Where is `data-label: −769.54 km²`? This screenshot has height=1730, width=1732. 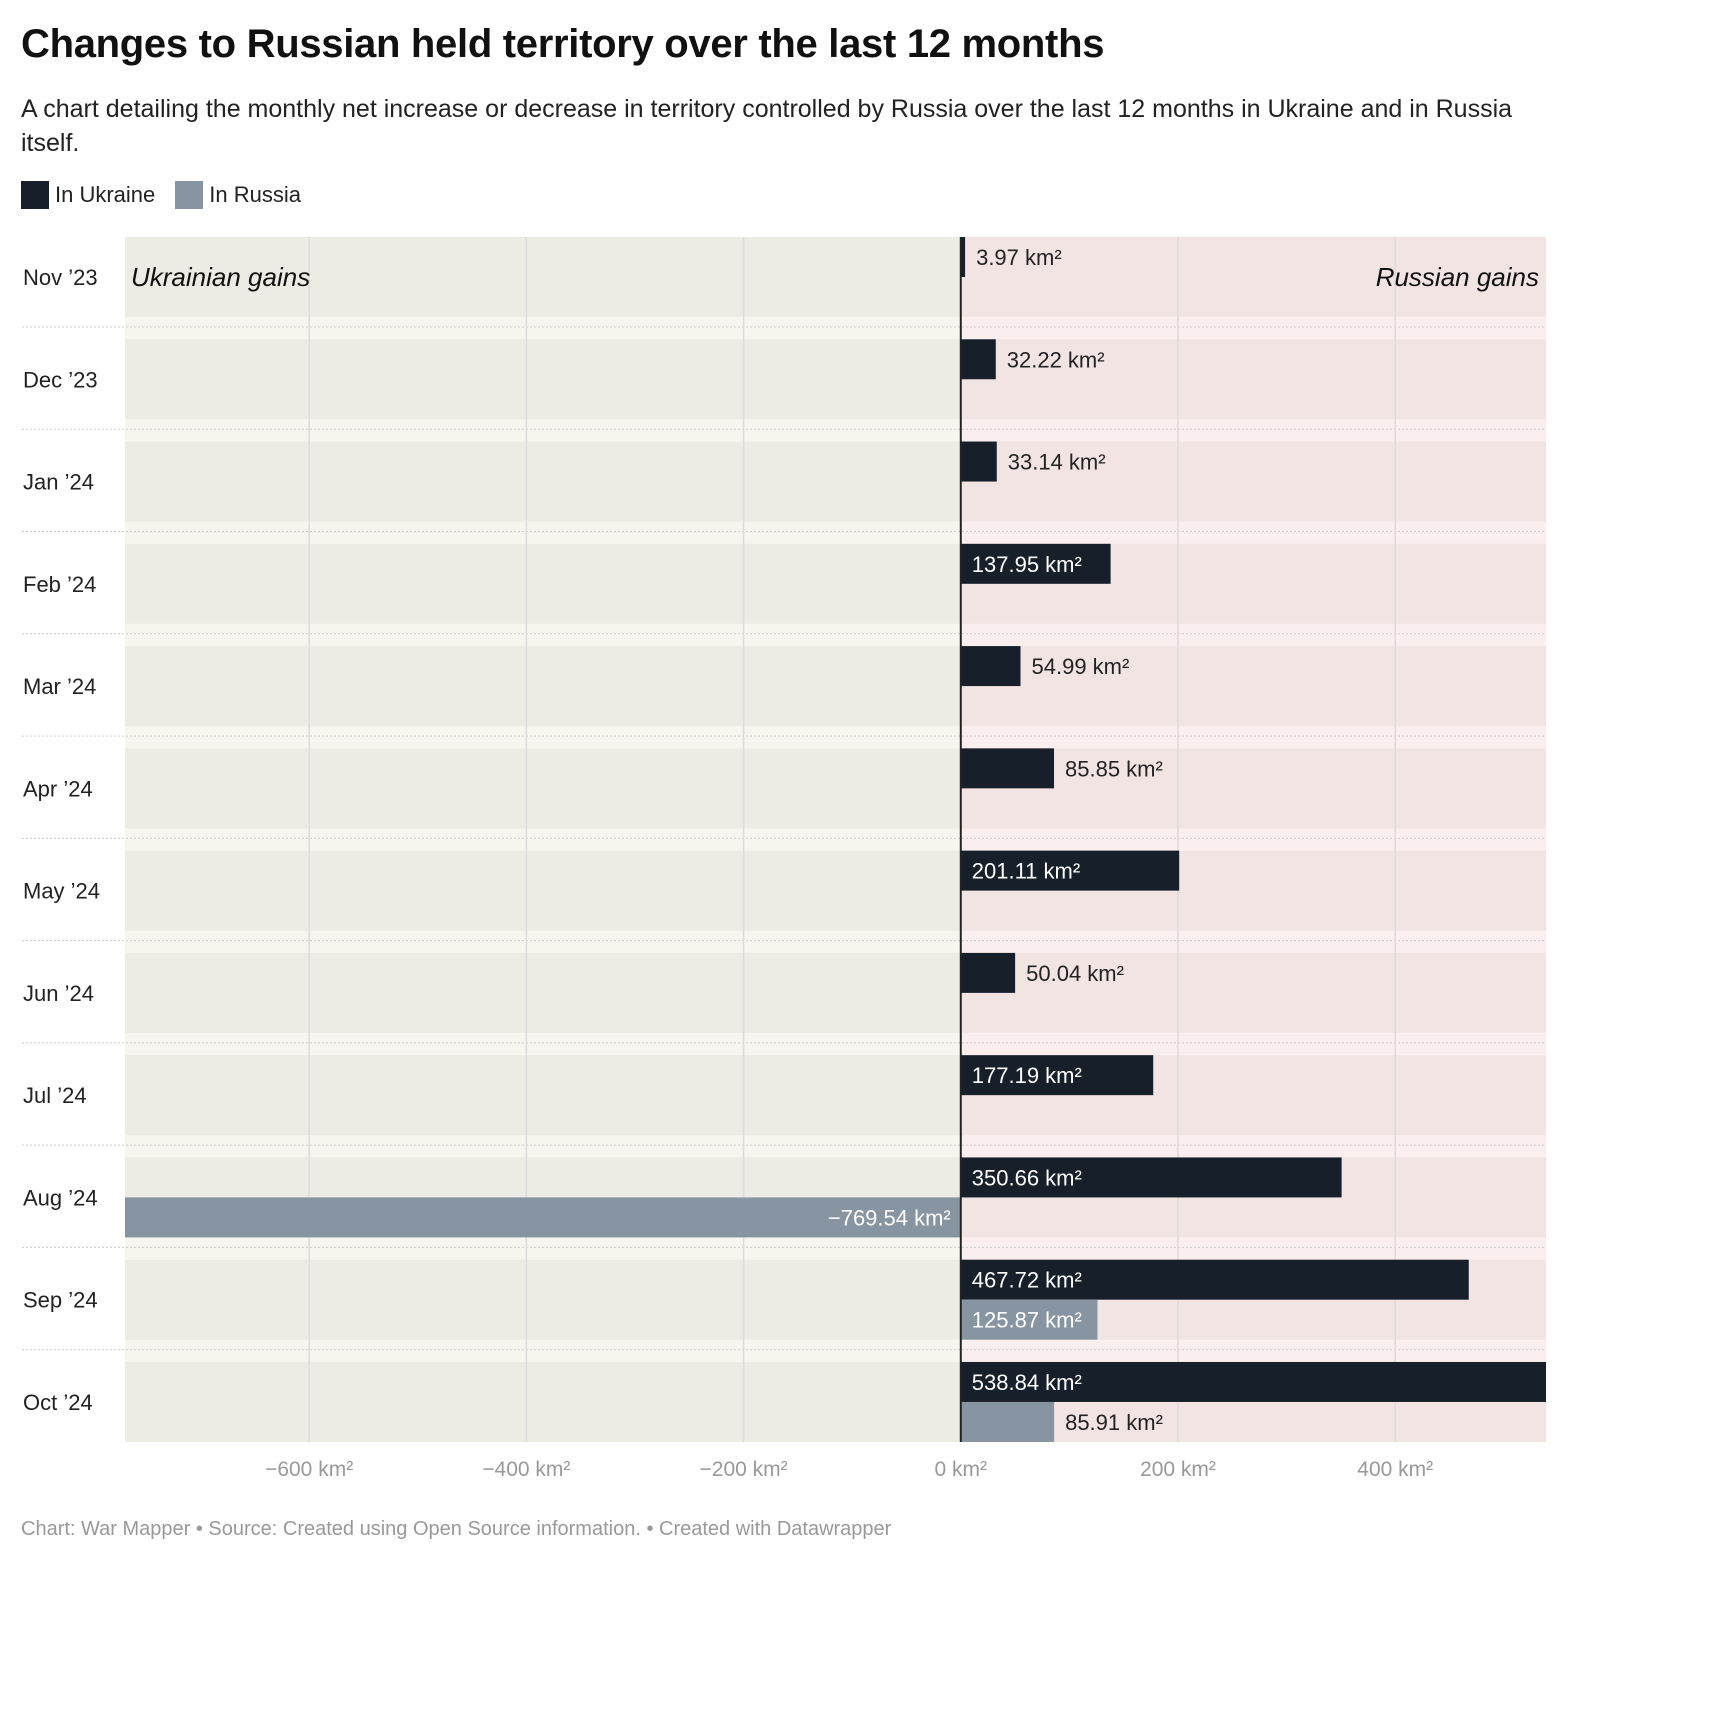 data-label: −769.54 km² is located at coordinates (889, 1217).